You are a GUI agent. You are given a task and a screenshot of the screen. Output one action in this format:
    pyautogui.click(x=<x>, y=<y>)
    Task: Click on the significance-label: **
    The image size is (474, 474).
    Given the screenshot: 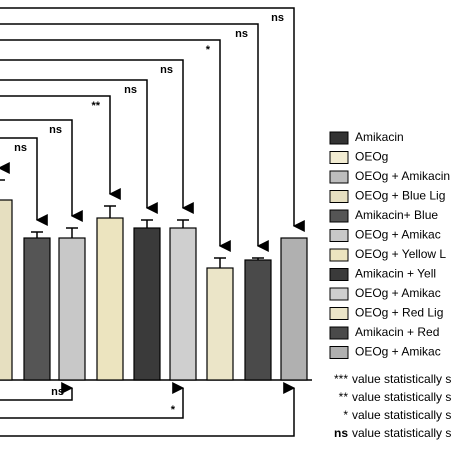 What is the action you would take?
    pyautogui.click(x=95, y=106)
    